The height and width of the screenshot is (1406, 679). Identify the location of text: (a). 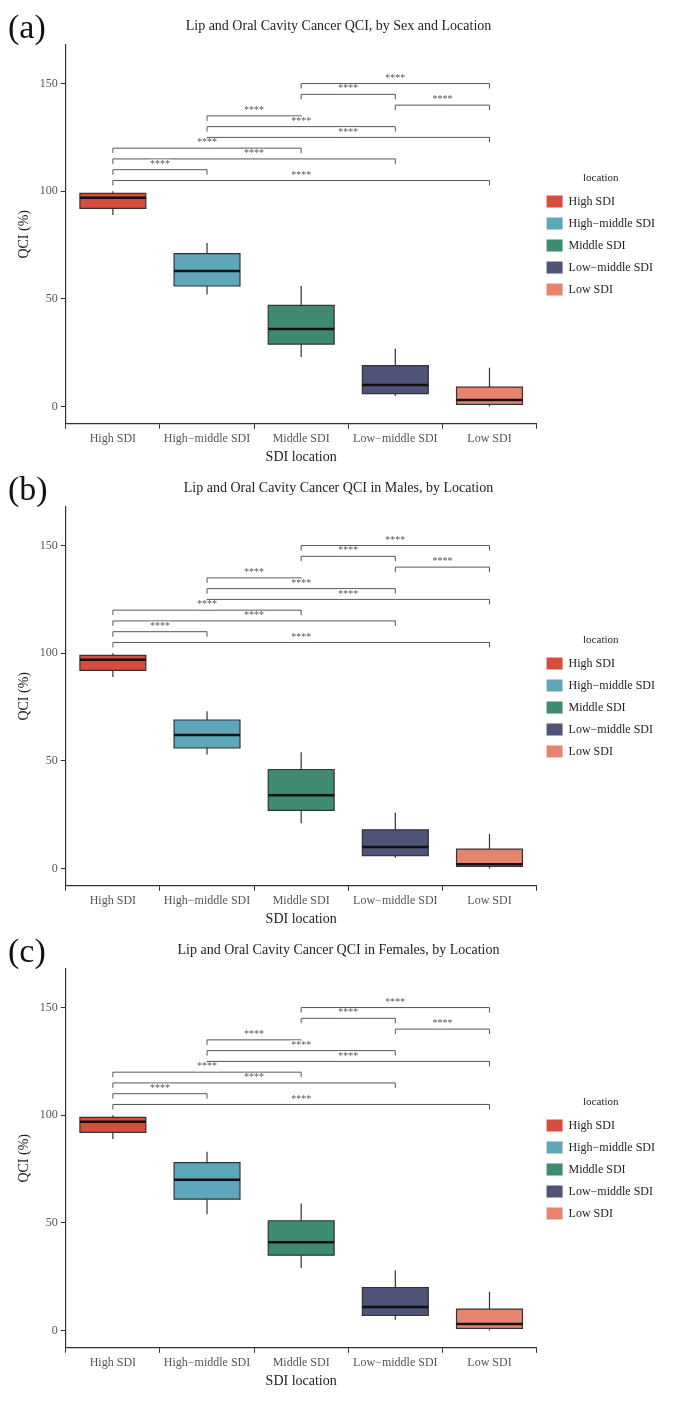
(27, 27).